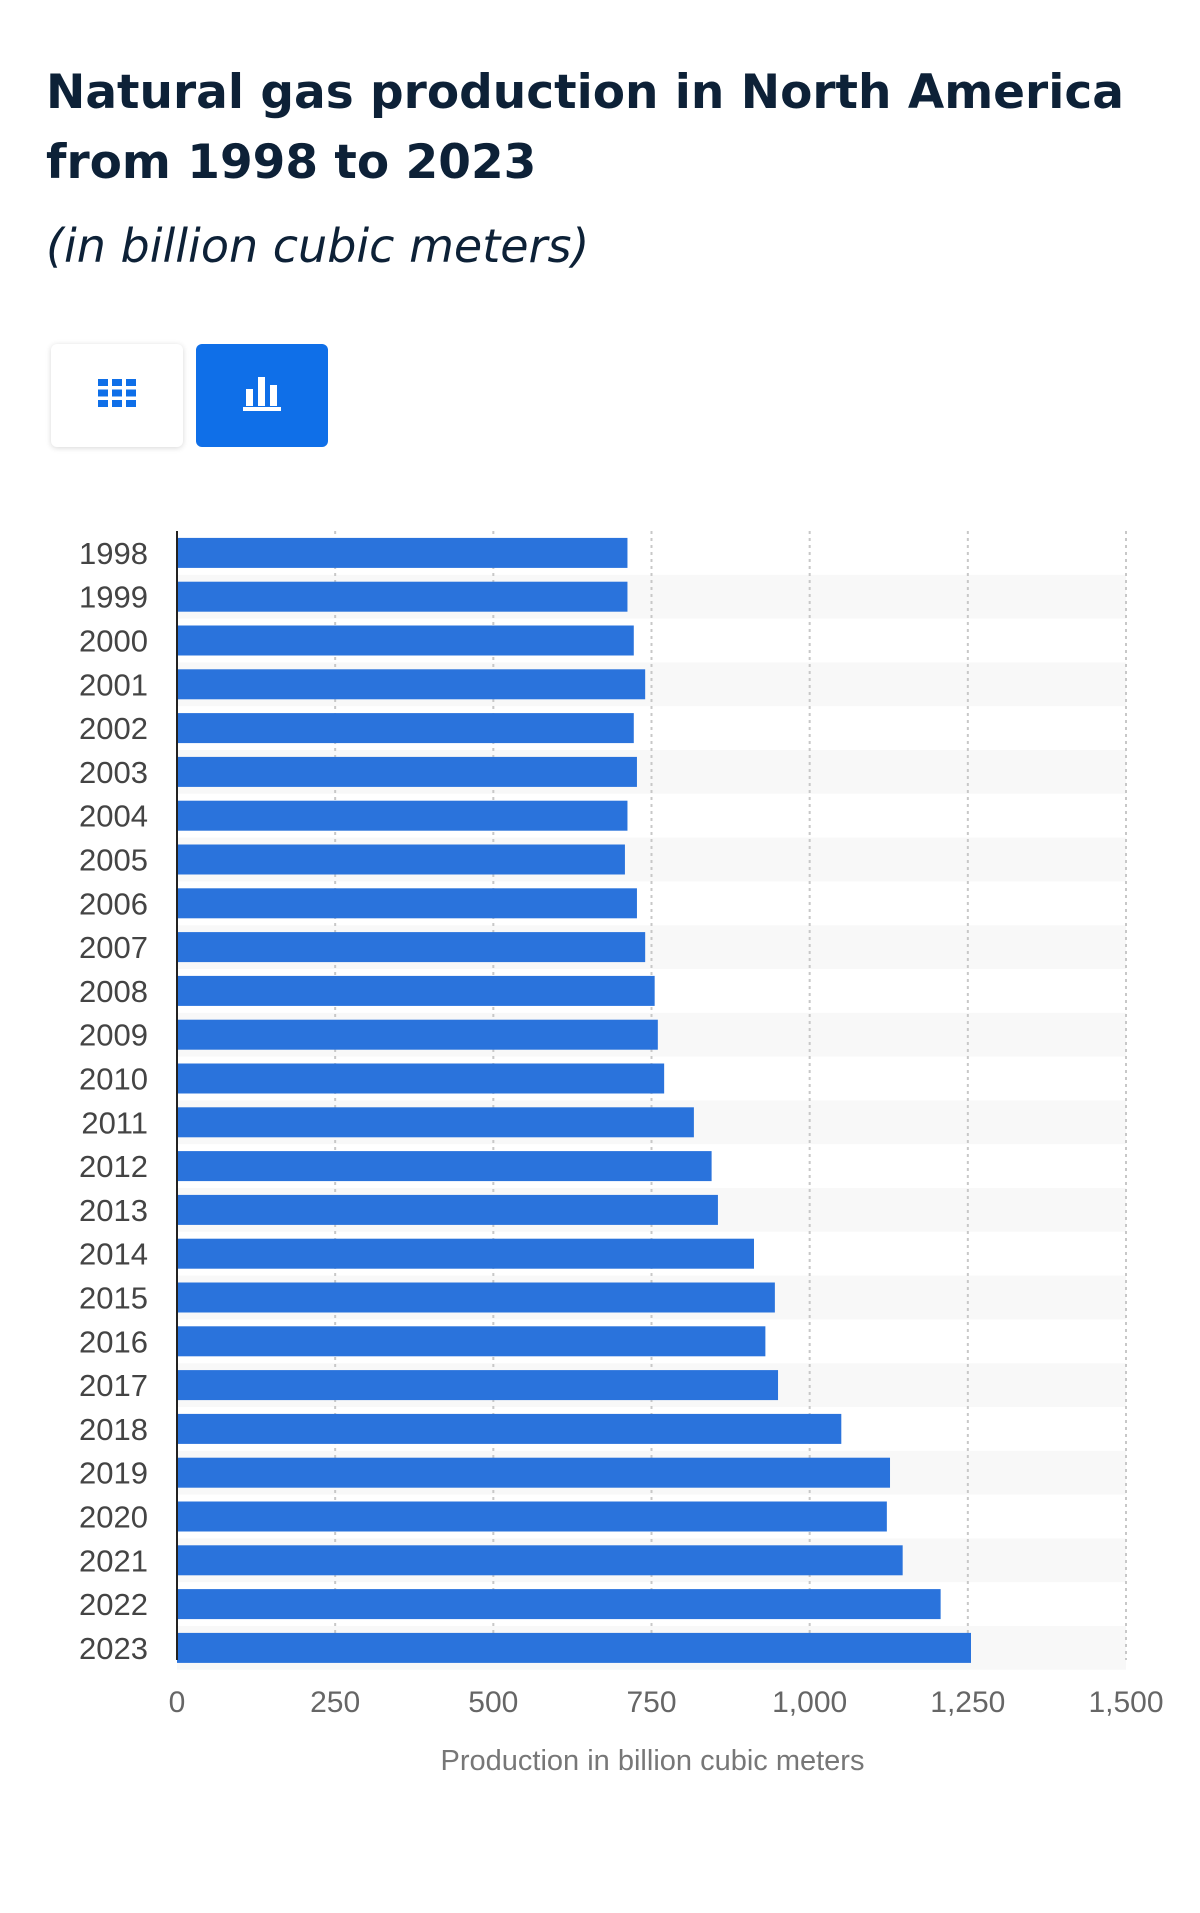 This screenshot has width=1200, height=1913. I want to click on x-tick-label: 1,000, so click(809, 1702).